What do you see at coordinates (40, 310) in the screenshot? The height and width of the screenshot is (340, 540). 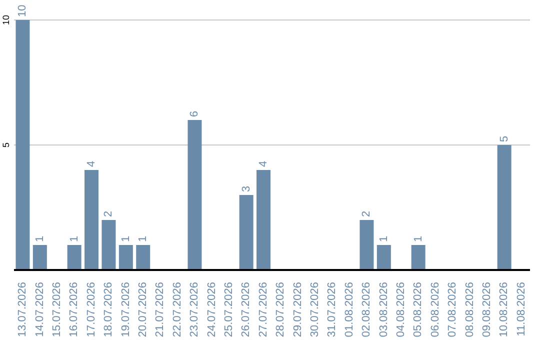 I see `x-tick-label: 14.07.2026` at bounding box center [40, 310].